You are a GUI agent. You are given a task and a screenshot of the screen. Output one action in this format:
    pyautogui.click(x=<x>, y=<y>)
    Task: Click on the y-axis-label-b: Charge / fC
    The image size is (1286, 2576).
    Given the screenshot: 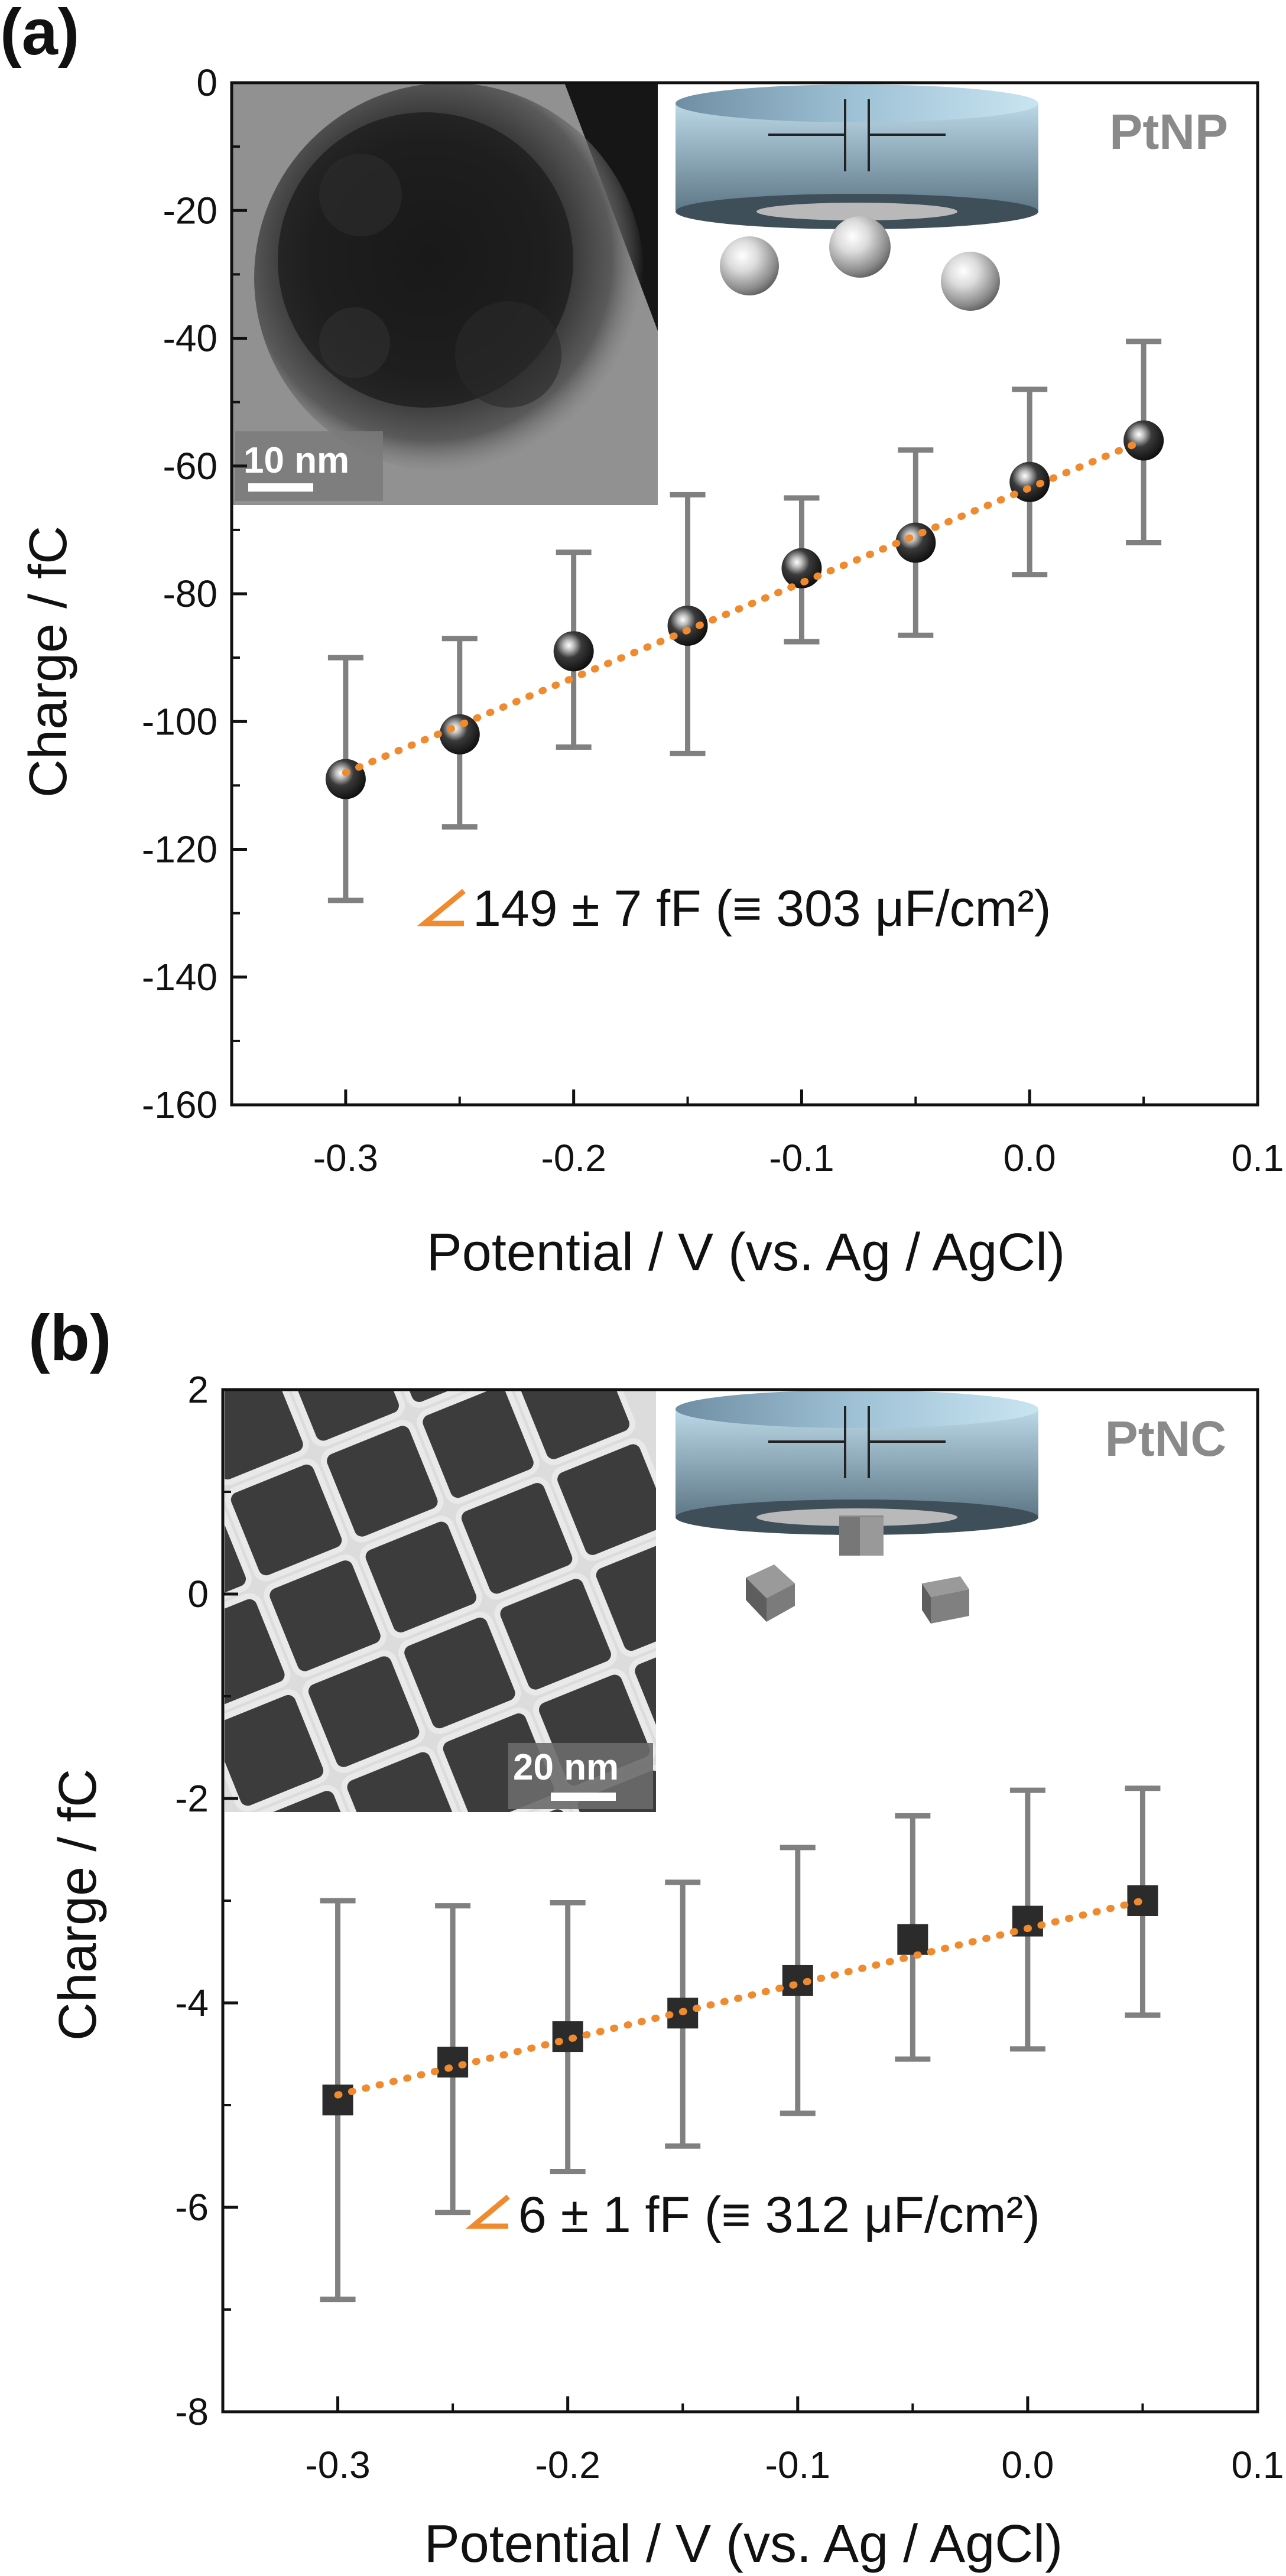 What is the action you would take?
    pyautogui.click(x=78, y=1905)
    